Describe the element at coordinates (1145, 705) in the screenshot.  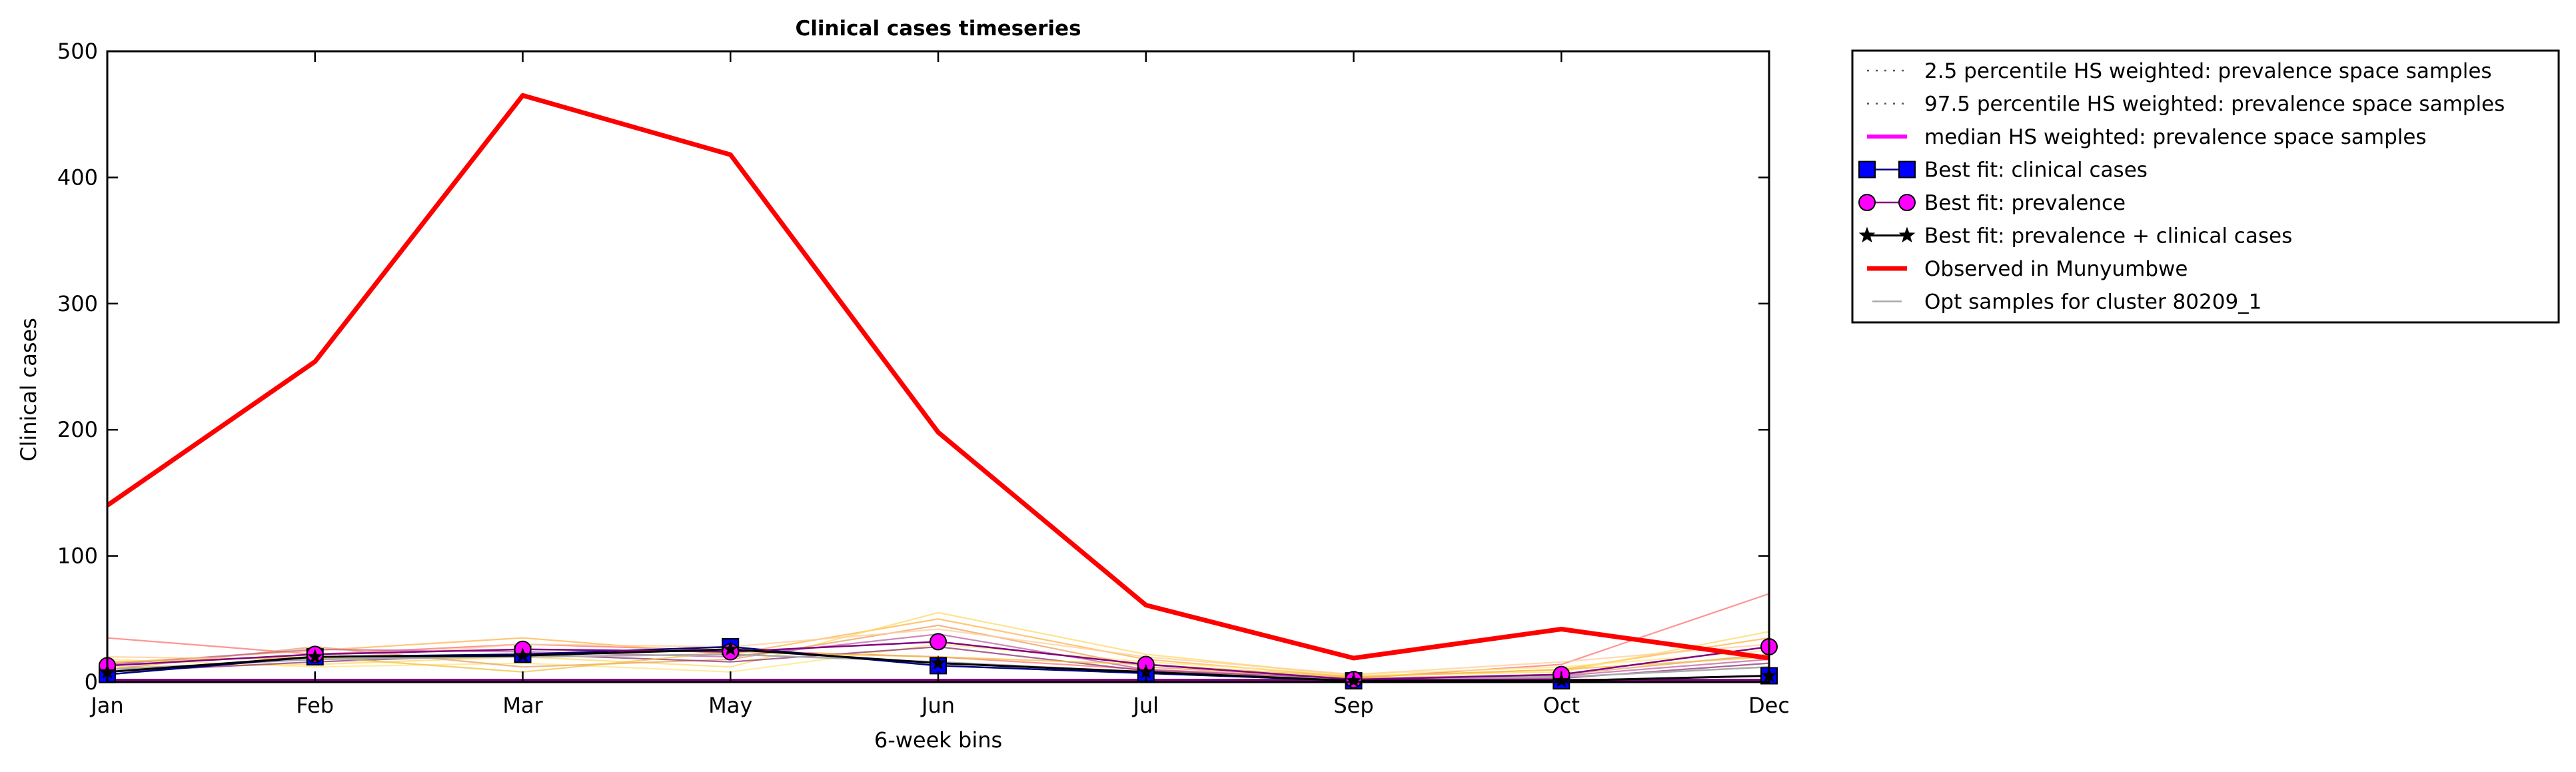
I see `x-tick-label: Jul` at that location.